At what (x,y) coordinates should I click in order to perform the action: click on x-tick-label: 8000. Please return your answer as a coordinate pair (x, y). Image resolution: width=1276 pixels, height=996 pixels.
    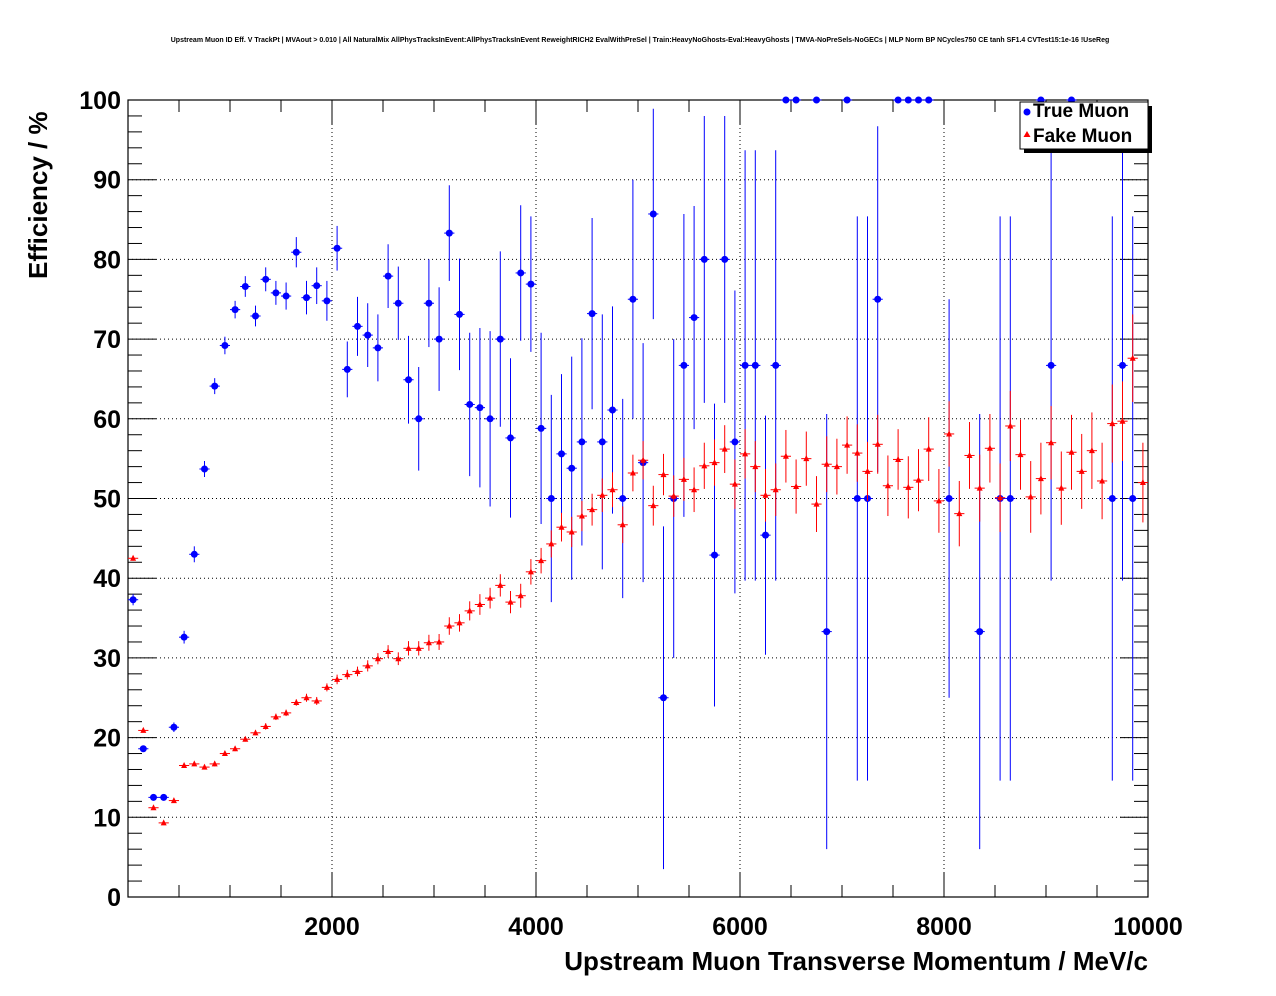
    Looking at the image, I should click on (944, 927).